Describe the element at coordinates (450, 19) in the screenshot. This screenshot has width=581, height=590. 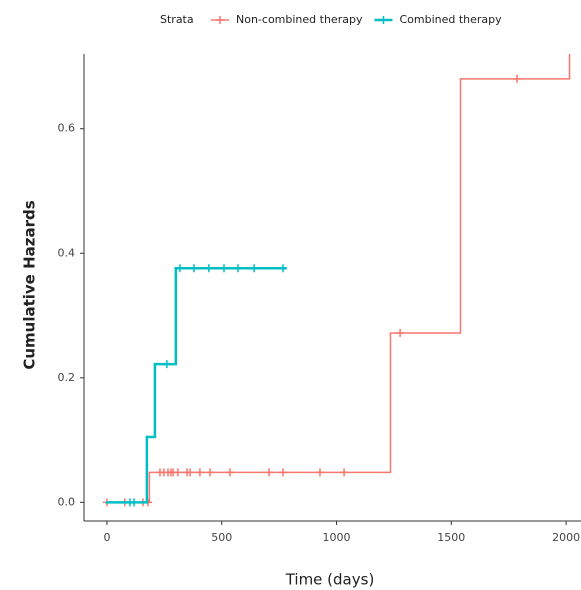
I see `legend-label: Combined therapy` at that location.